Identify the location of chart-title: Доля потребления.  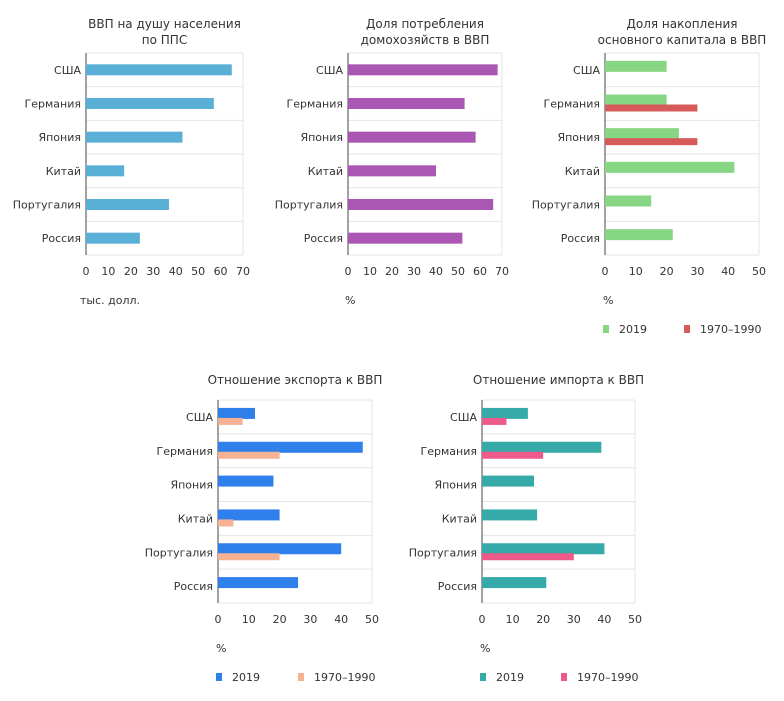
(425, 24).